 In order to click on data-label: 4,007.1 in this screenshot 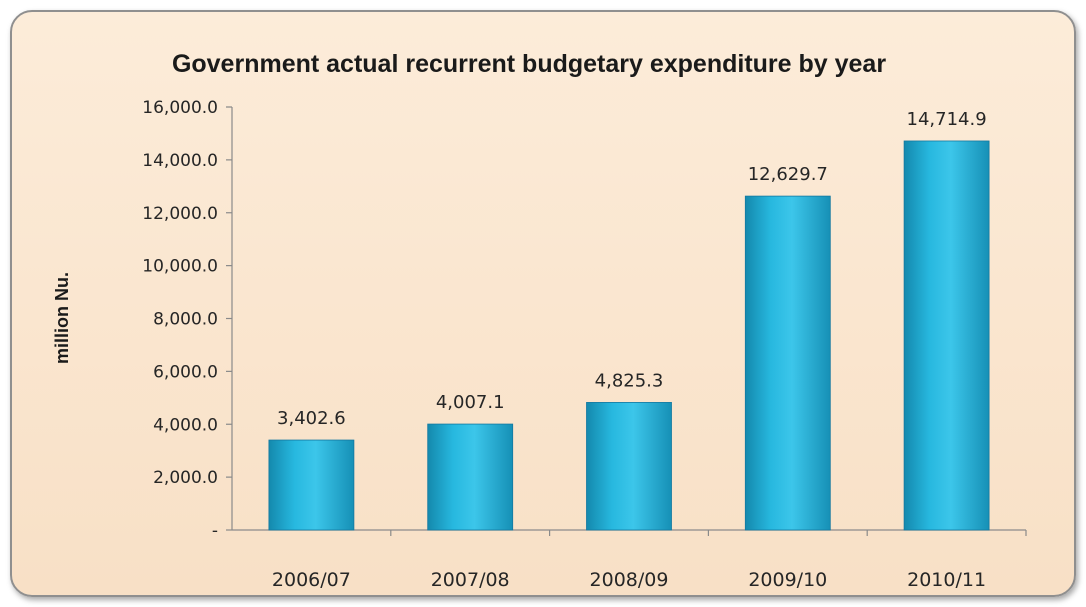, I will do `click(470, 402)`.